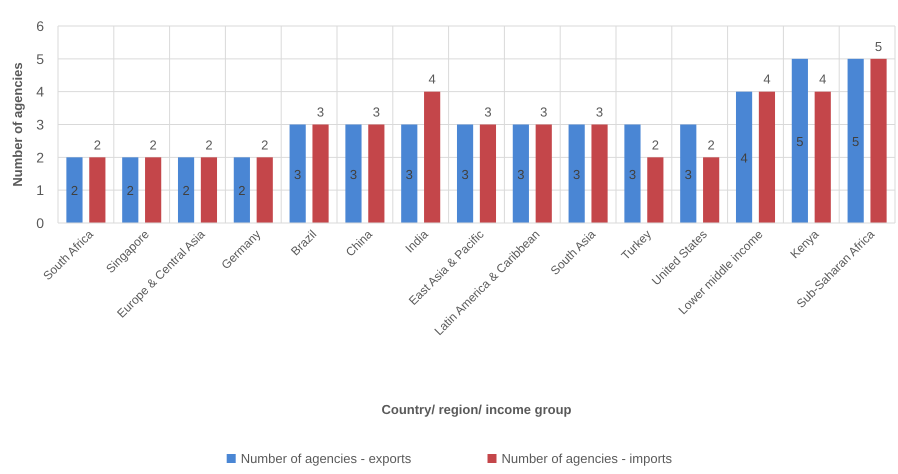 Image resolution: width=898 pixels, height=474 pixels. Describe the element at coordinates (40, 223) in the screenshot. I see `y-tick-label: 0` at that location.